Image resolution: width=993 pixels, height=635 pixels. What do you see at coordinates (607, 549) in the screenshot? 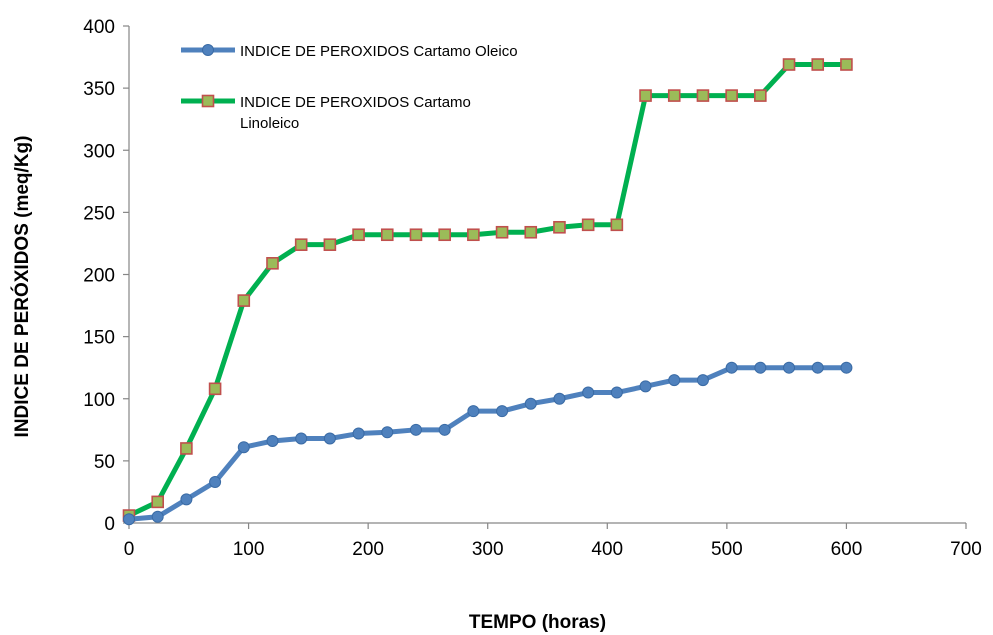
I see `x-tick-label: 400` at bounding box center [607, 549].